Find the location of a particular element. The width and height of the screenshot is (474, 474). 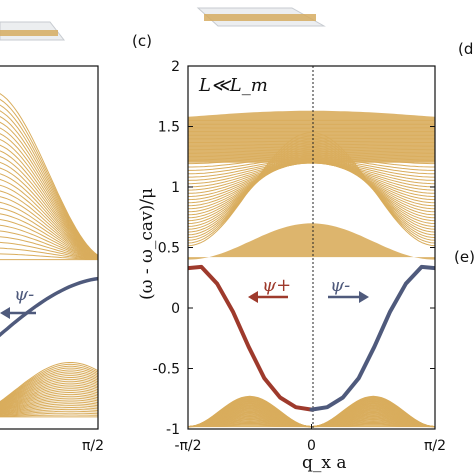

upper-band-fill is located at coordinates (311, 136).